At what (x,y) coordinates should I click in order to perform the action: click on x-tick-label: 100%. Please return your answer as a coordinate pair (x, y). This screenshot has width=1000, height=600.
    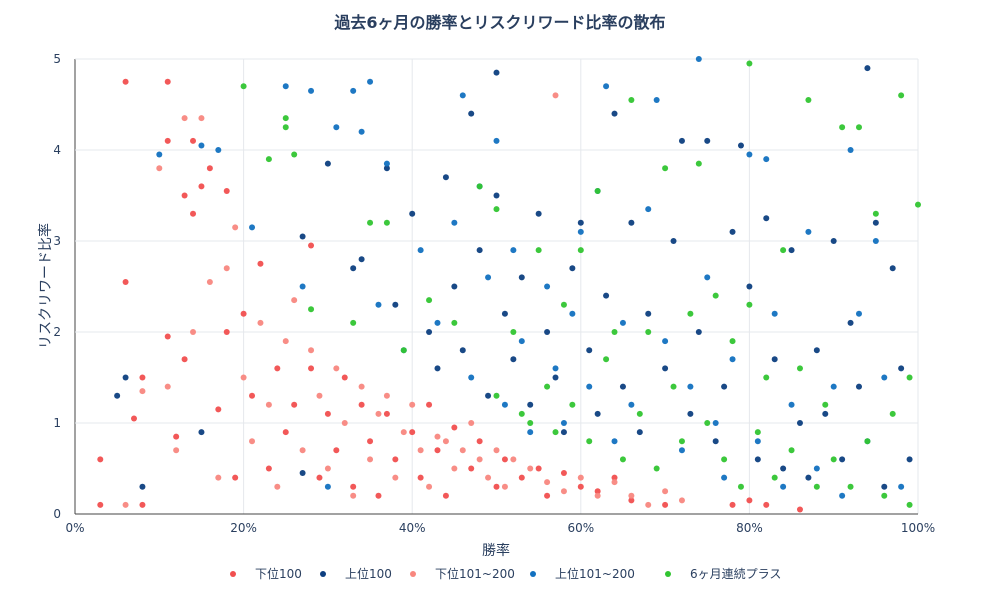
    Looking at the image, I should click on (918, 528).